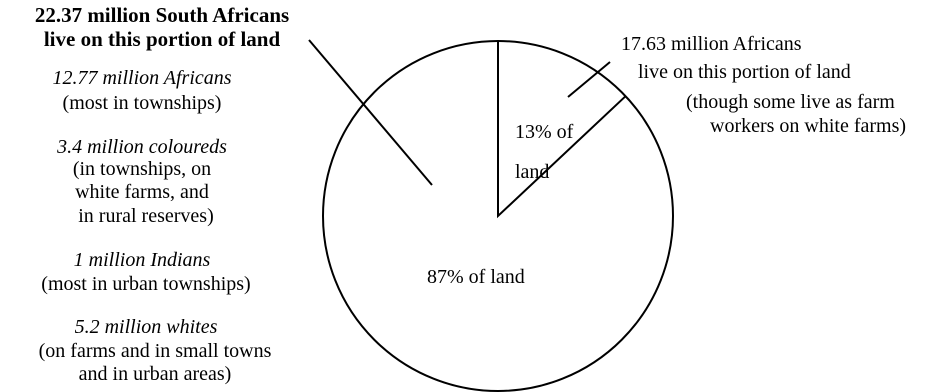 The image size is (944, 392). Describe the element at coordinates (162, 15) in the screenshot. I see `left-title-line1: 22.37 million South Africans` at that location.